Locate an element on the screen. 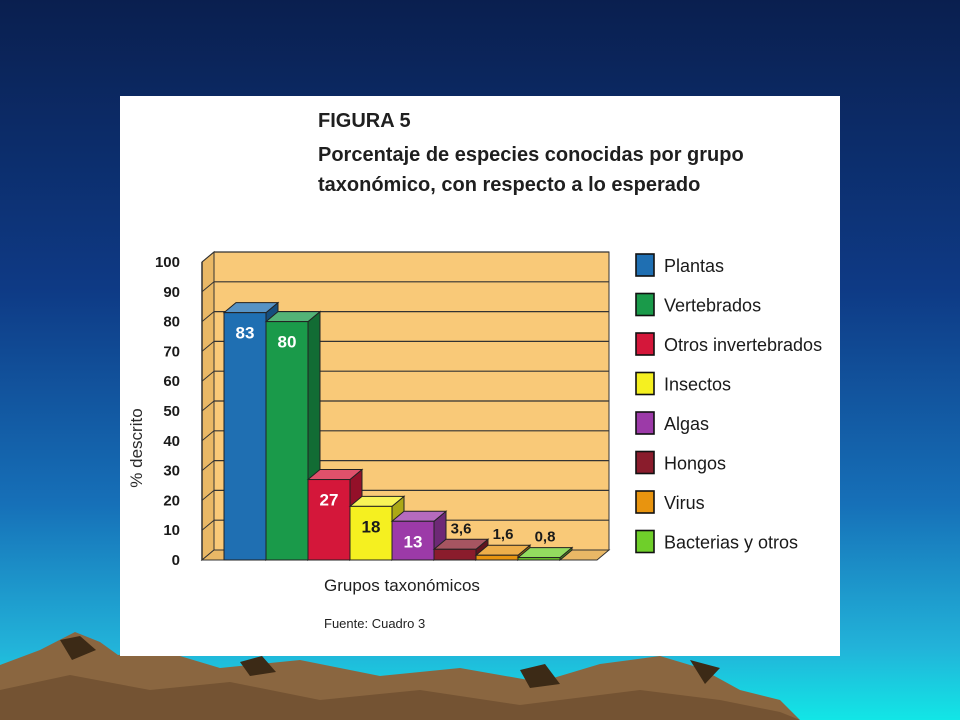 This screenshot has height=720, width=960. legend-item-bacterias-y-otros: Bacterias y otros is located at coordinates (716, 541).